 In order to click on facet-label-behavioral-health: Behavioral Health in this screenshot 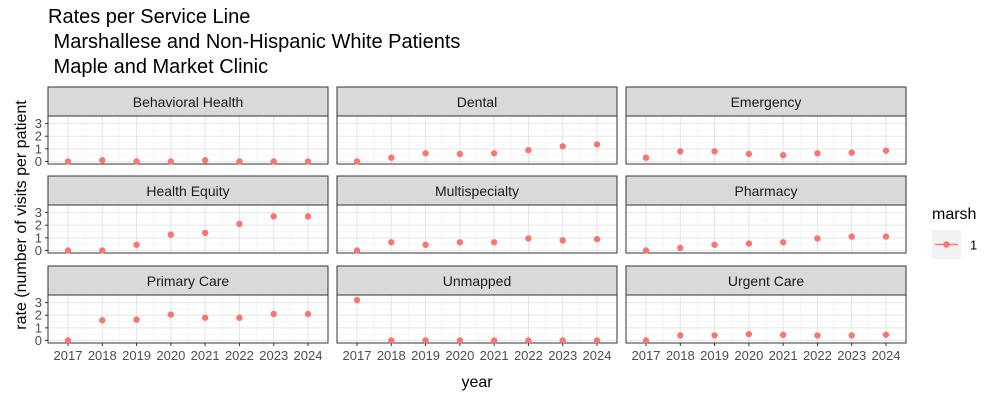, I will do `click(188, 102)`.